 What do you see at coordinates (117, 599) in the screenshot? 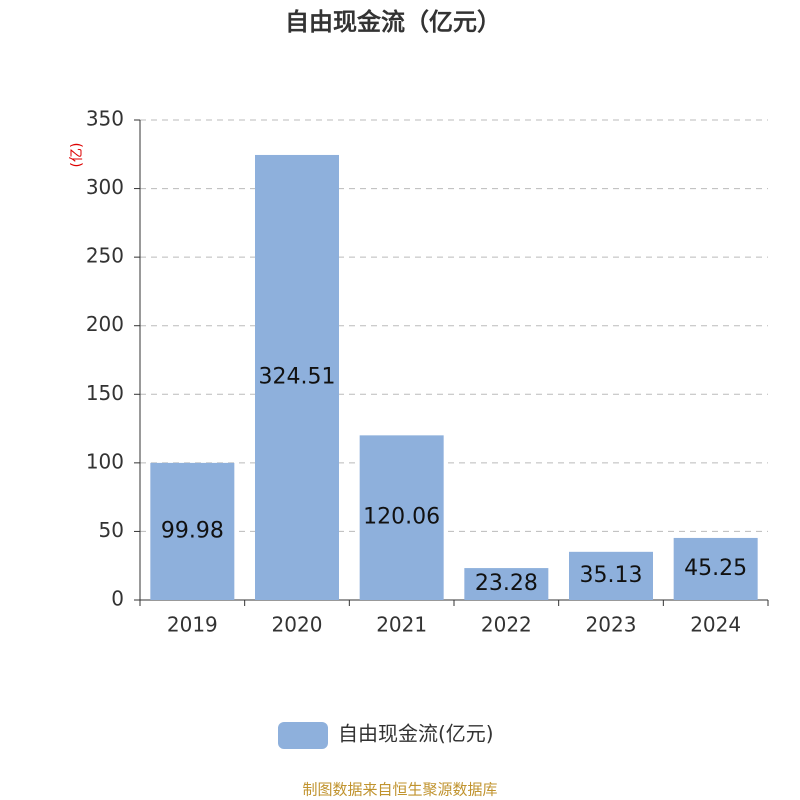
I see `y-tick-label: 0` at bounding box center [117, 599].